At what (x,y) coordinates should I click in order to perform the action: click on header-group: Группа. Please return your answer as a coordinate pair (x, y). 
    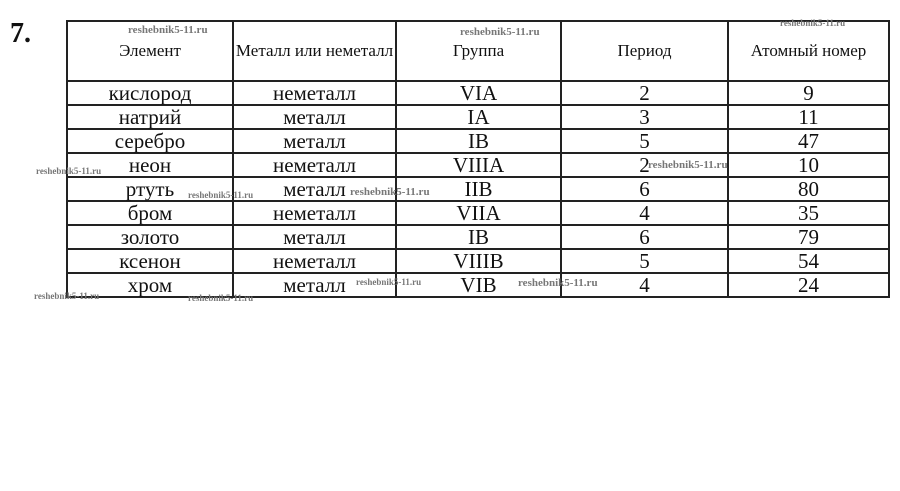
    Looking at the image, I should click on (478, 51).